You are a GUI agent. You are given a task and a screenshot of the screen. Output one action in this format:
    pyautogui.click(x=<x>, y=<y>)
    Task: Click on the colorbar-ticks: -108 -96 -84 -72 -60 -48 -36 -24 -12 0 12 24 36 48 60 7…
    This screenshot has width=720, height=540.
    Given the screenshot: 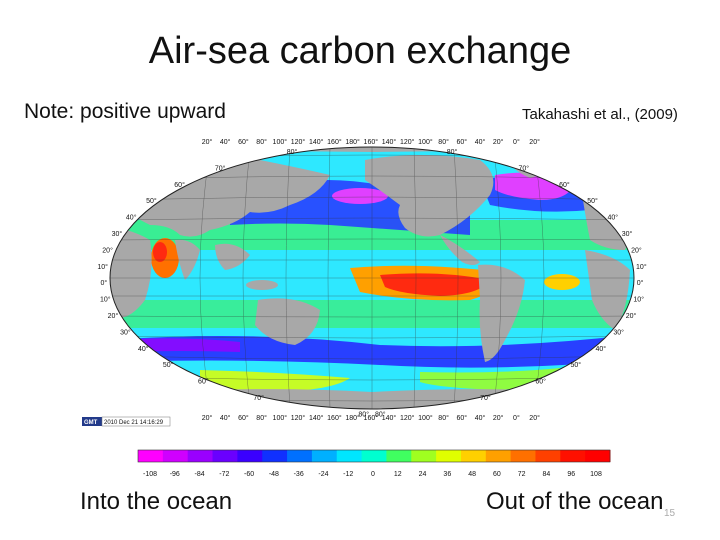 What is the action you would take?
    pyautogui.click(x=372, y=474)
    